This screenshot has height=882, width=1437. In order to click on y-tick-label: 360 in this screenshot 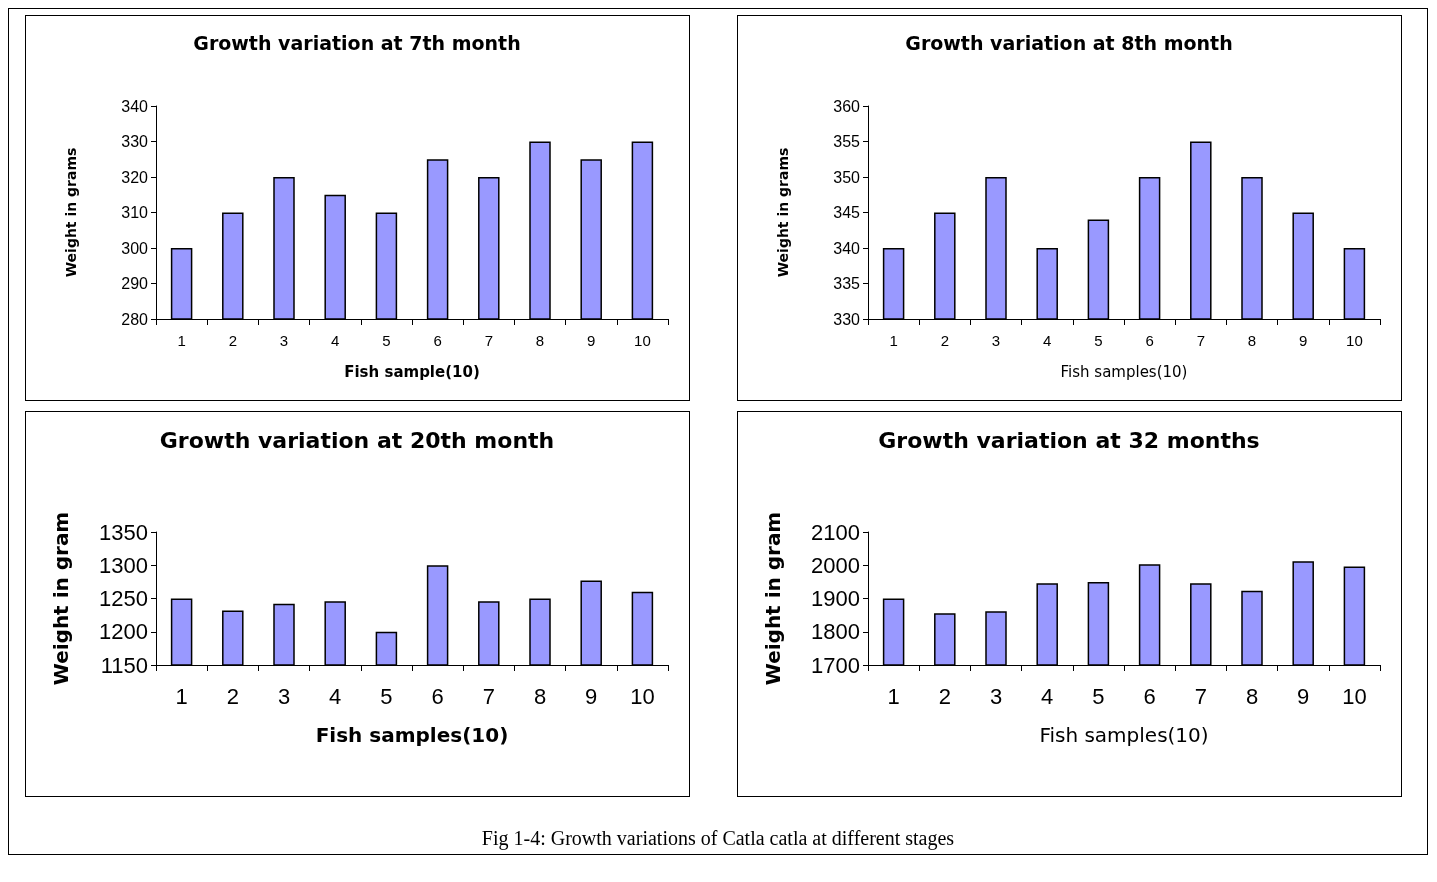, I will do `click(847, 106)`.